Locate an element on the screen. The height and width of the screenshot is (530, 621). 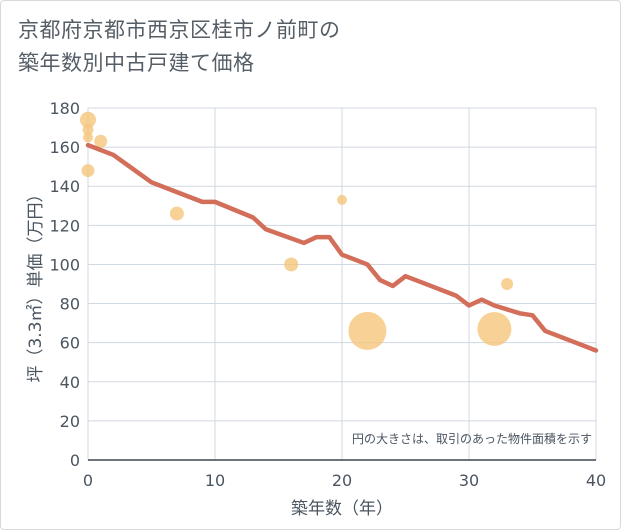
x-tick-label: 40 is located at coordinates (596, 480).